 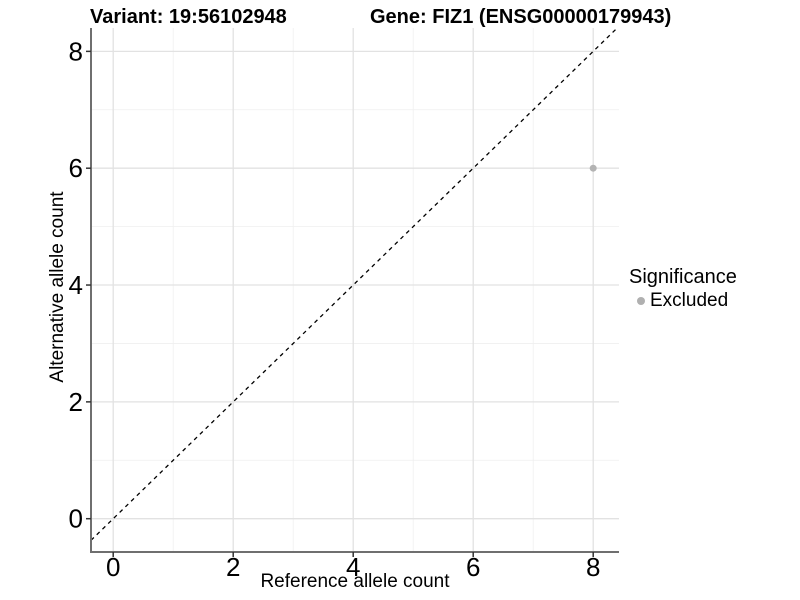 I want to click on y-tick-label: 2, so click(x=76, y=402).